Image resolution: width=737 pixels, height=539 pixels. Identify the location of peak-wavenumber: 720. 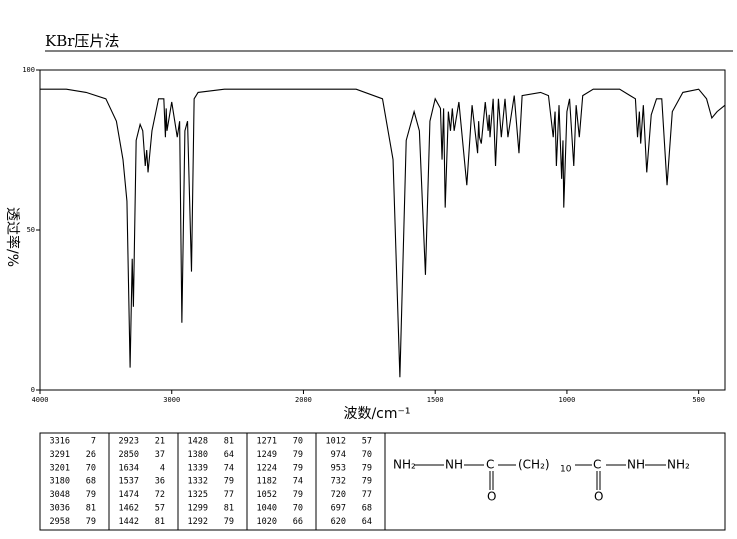
(338, 495).